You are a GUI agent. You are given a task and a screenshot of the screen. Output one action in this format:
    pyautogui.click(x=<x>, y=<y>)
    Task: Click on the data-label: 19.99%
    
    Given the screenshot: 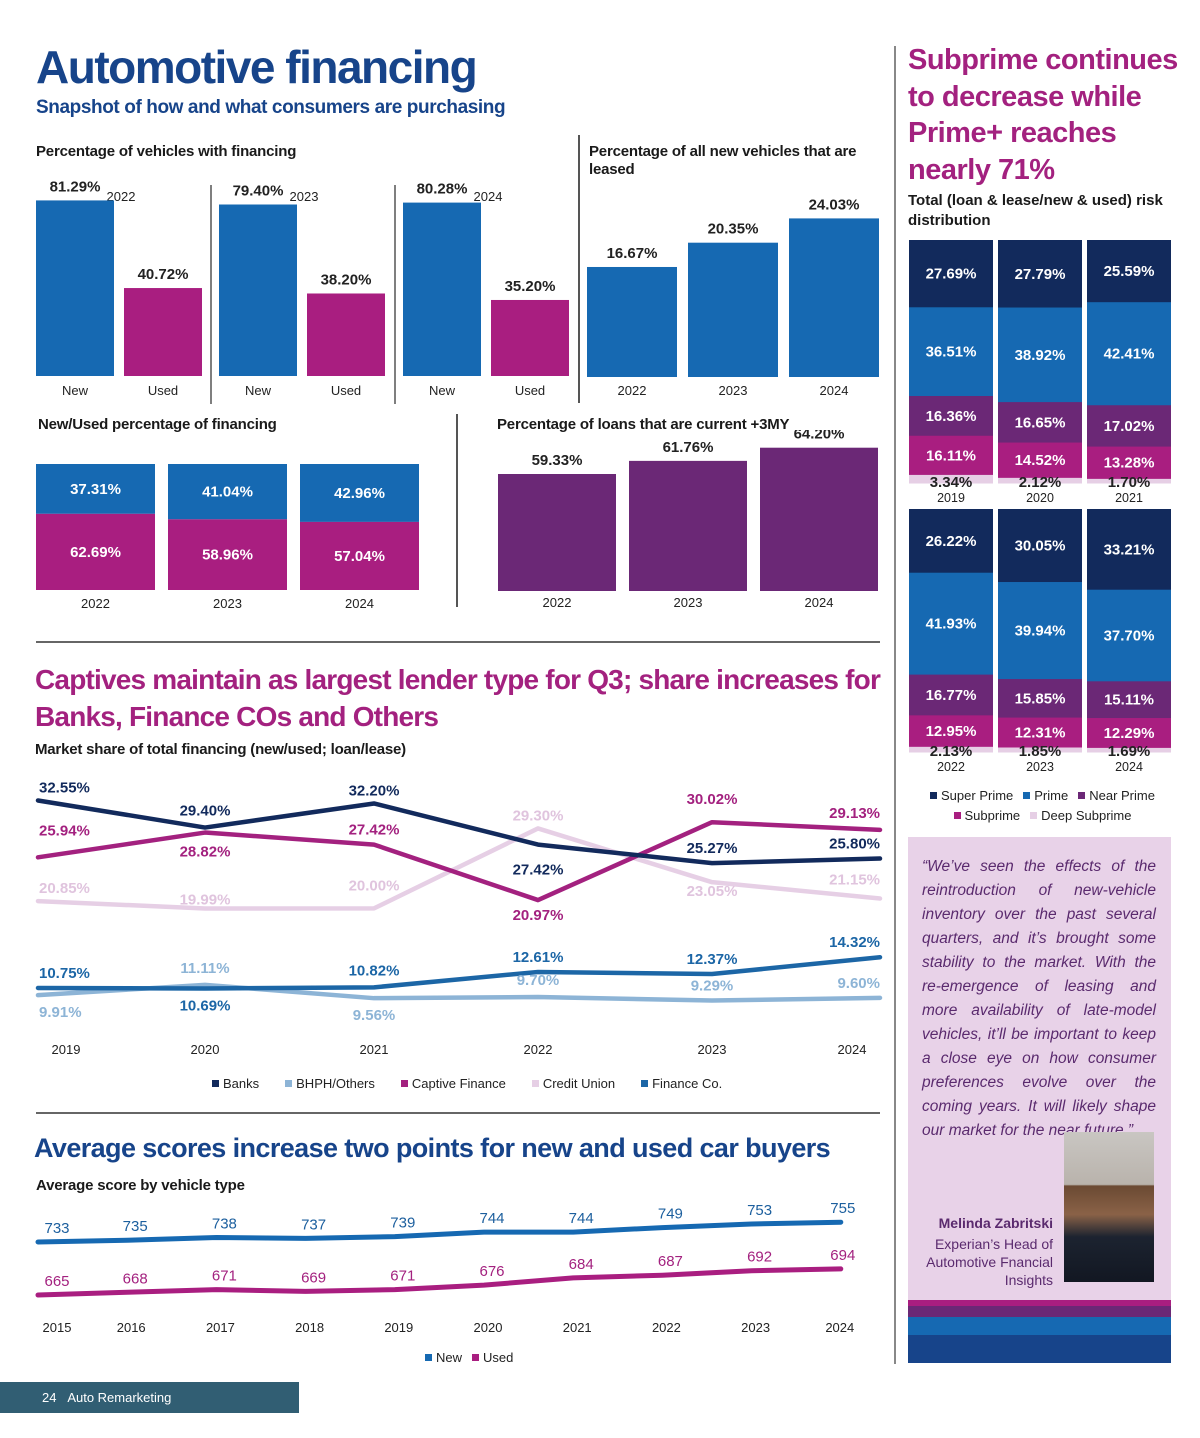 What is the action you would take?
    pyautogui.click(x=205, y=899)
    